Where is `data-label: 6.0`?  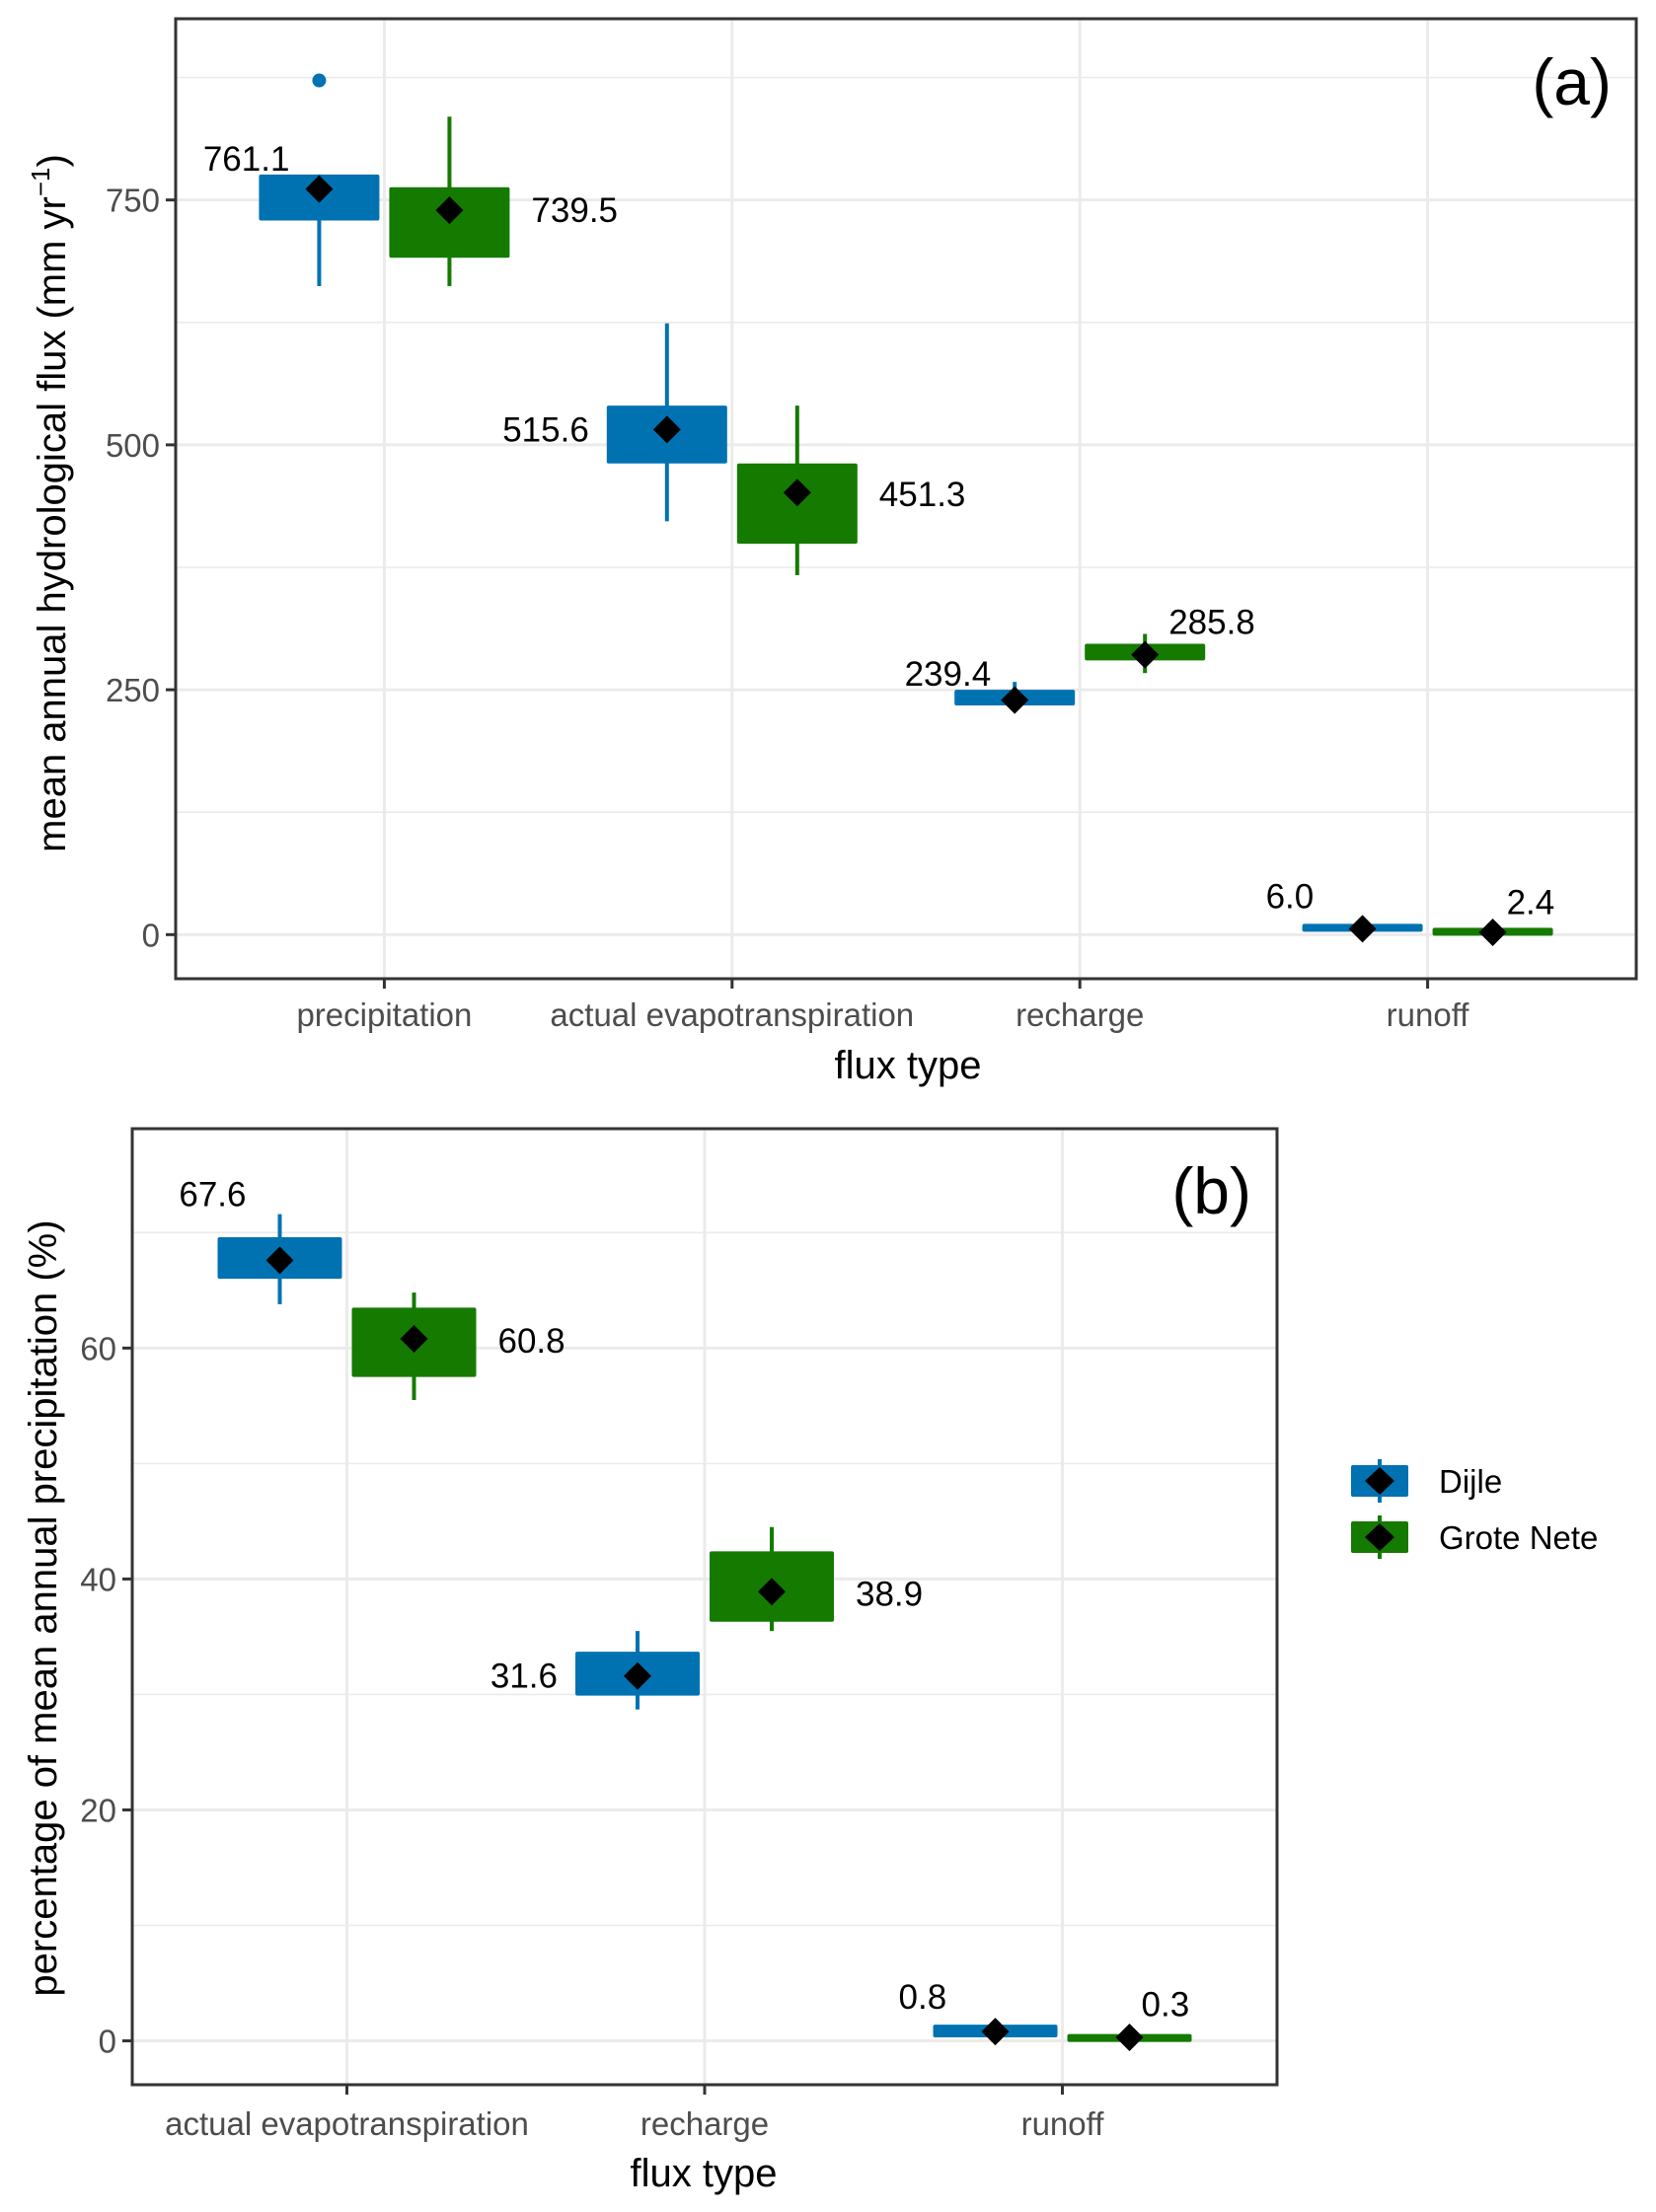 data-label: 6.0 is located at coordinates (1290, 896).